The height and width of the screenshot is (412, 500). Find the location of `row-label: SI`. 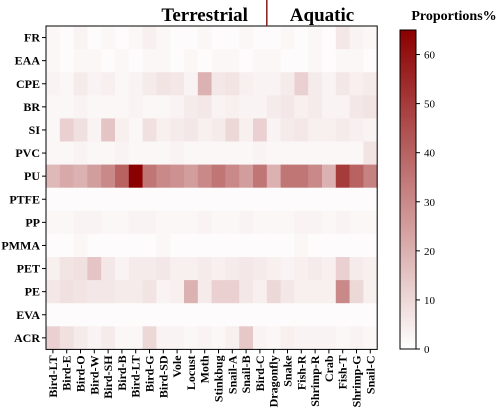

row-label: SI is located at coordinates (35, 130).